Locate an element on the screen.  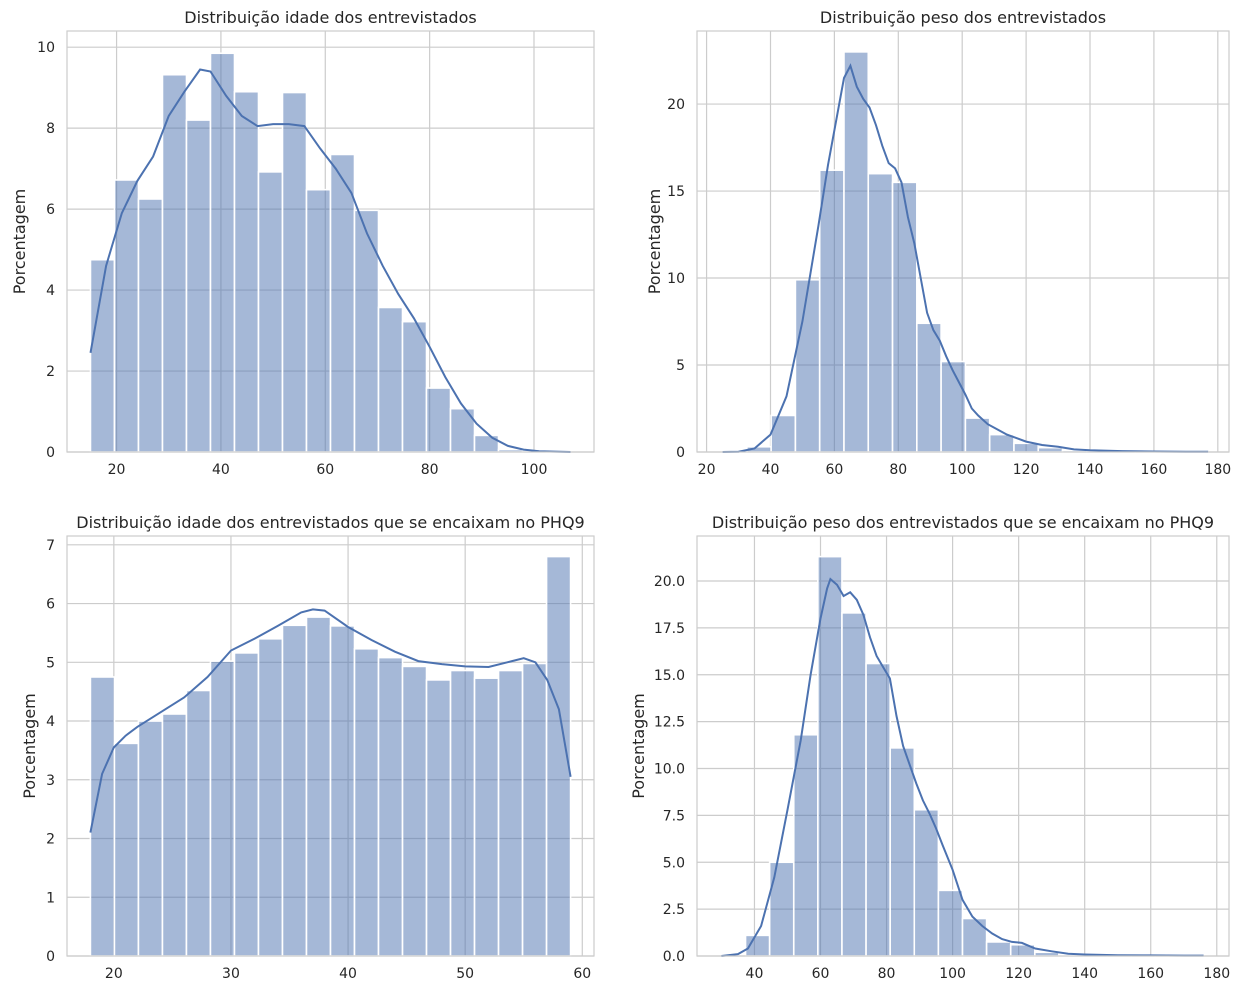
y-tick-label: 10.0 is located at coordinates (669, 770).